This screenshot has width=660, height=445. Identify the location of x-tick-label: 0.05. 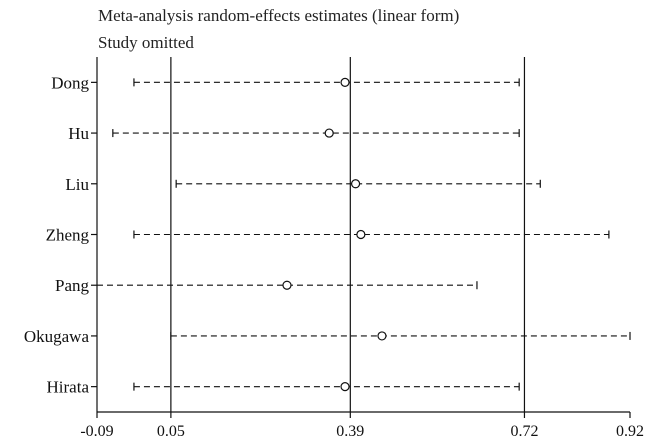
(171, 431).